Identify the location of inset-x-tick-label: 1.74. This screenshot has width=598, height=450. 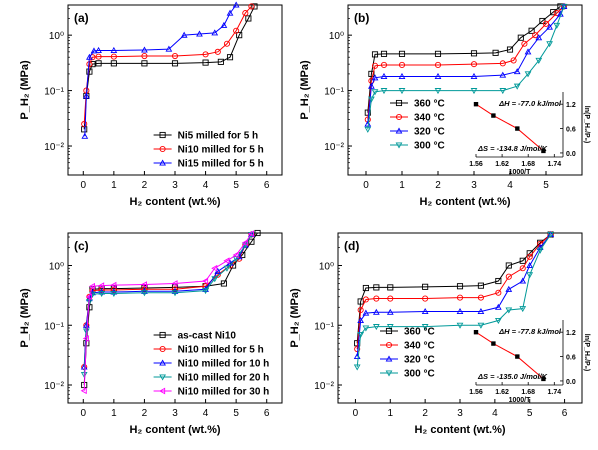
(554, 392).